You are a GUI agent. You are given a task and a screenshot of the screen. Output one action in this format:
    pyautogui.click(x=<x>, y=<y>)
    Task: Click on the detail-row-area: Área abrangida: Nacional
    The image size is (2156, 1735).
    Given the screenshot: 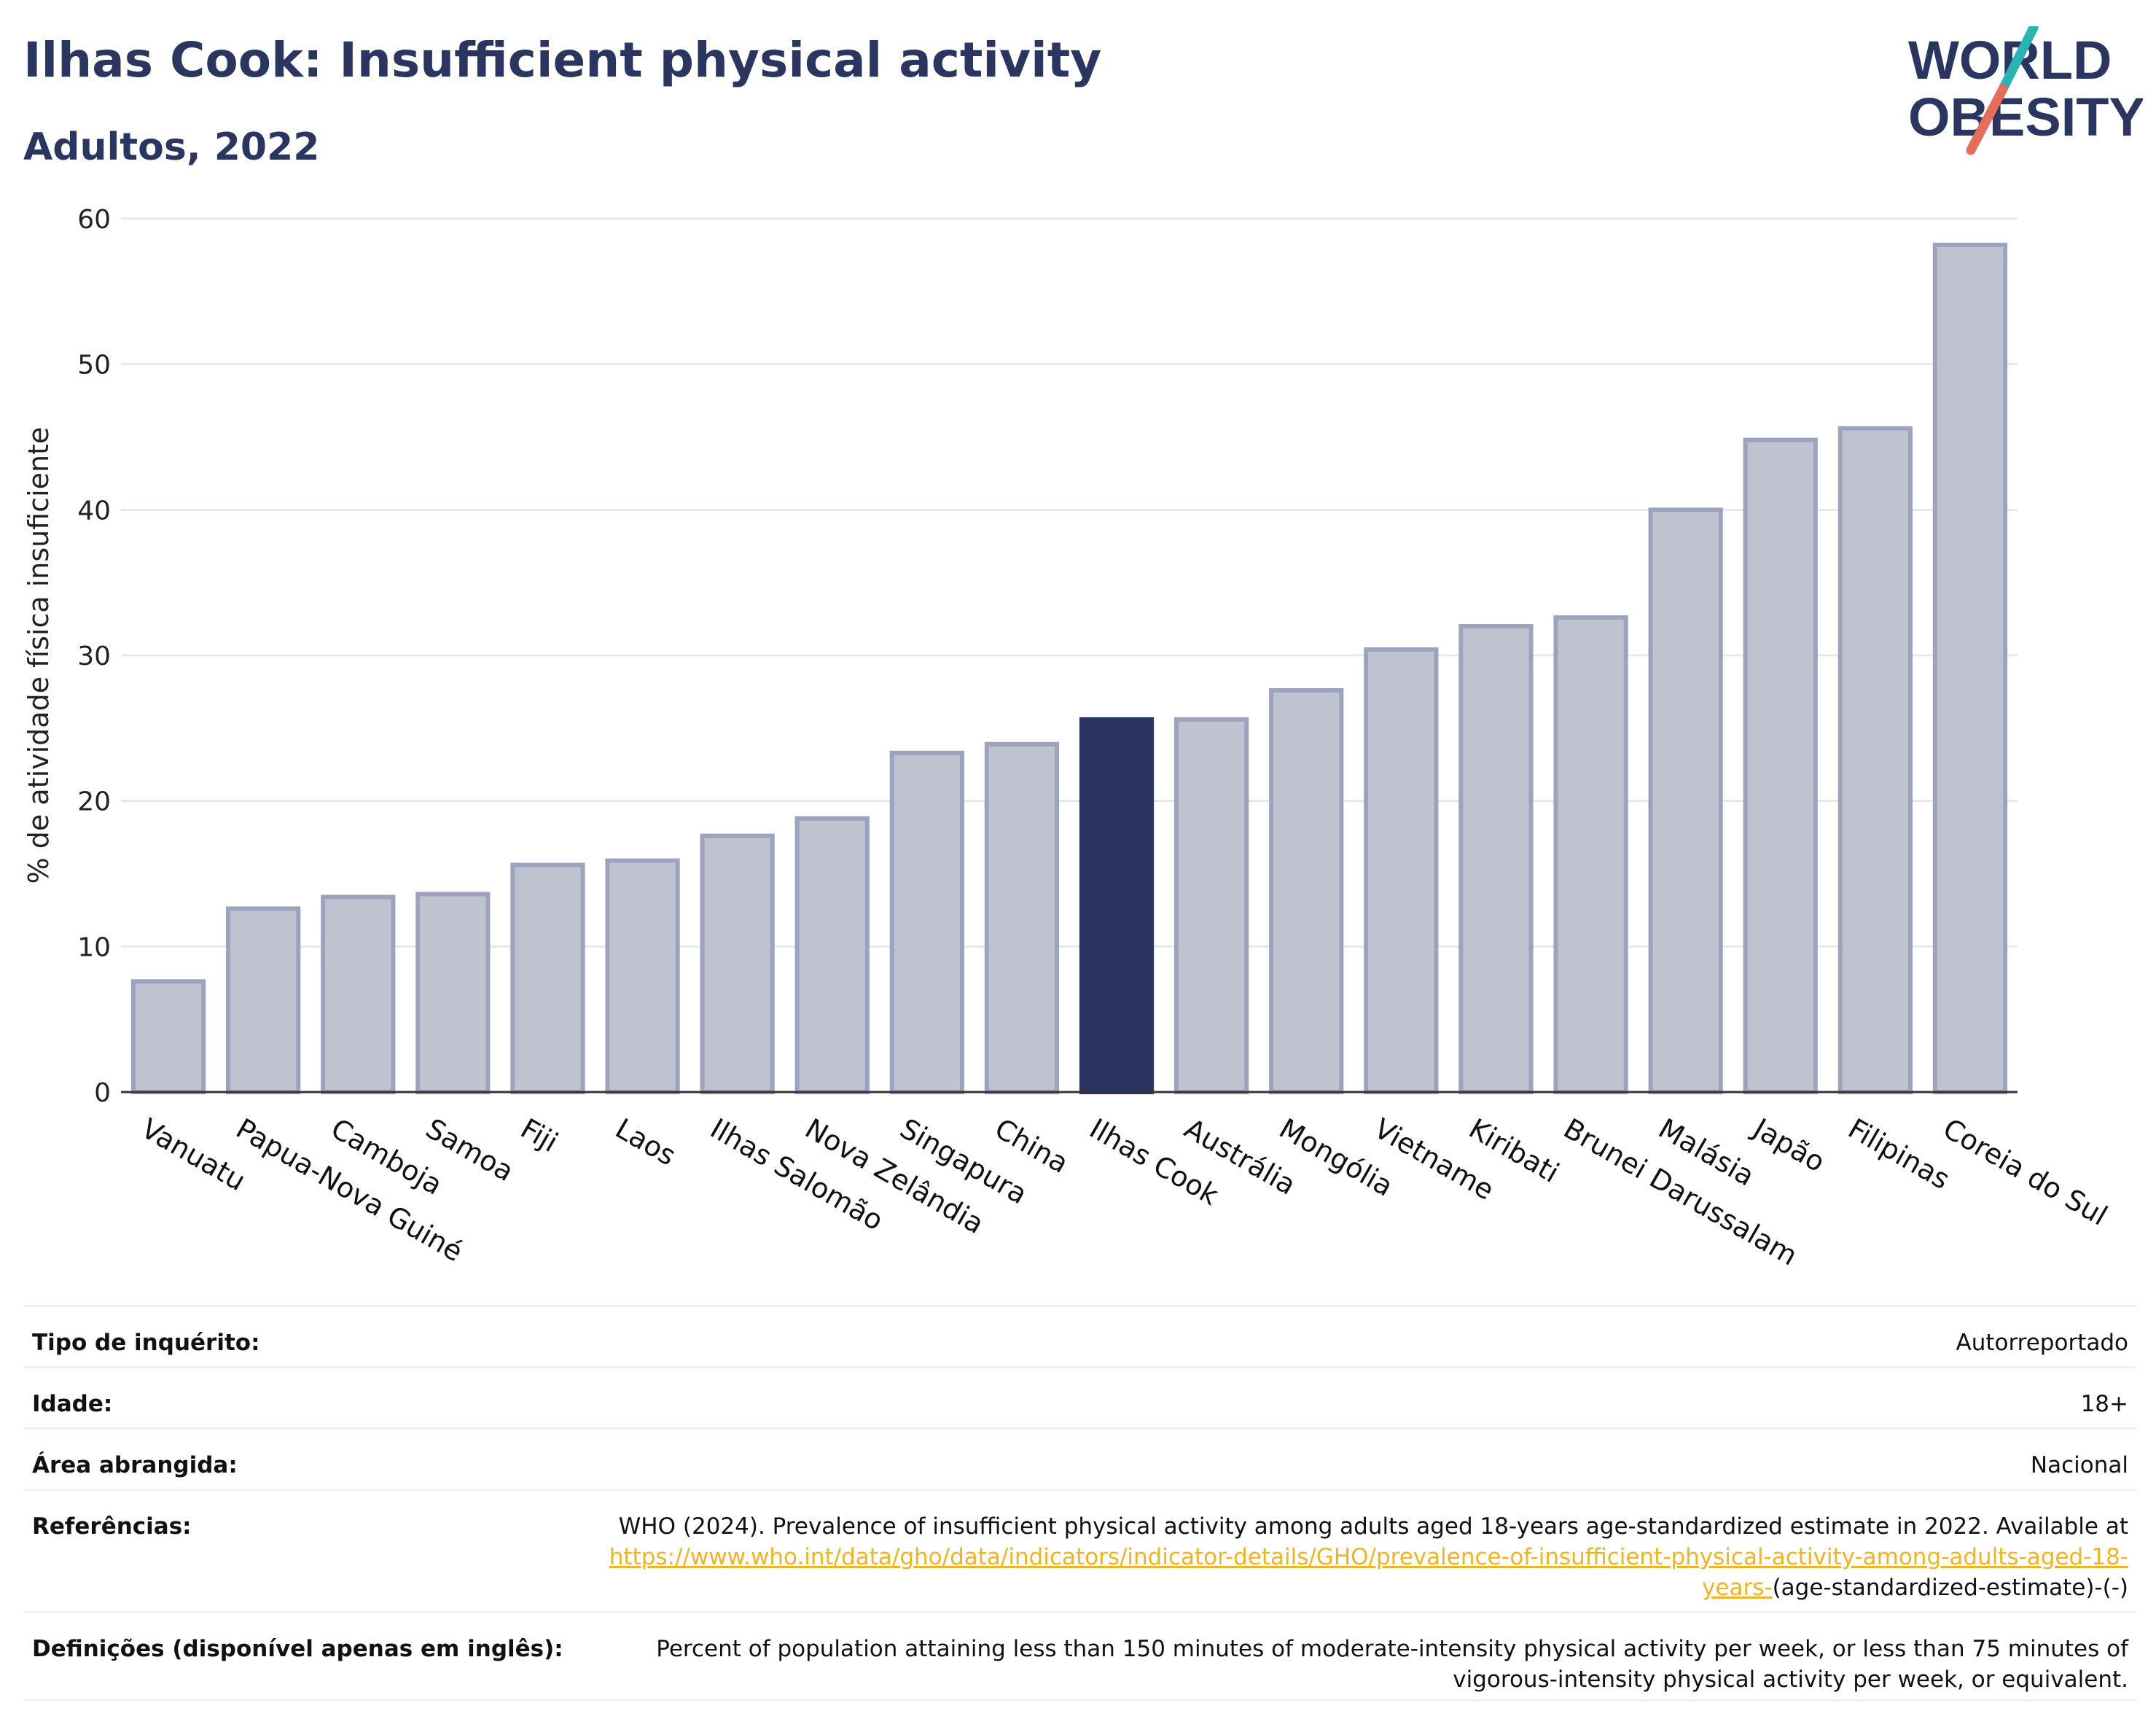 What is the action you would take?
    pyautogui.click(x=1080, y=1458)
    